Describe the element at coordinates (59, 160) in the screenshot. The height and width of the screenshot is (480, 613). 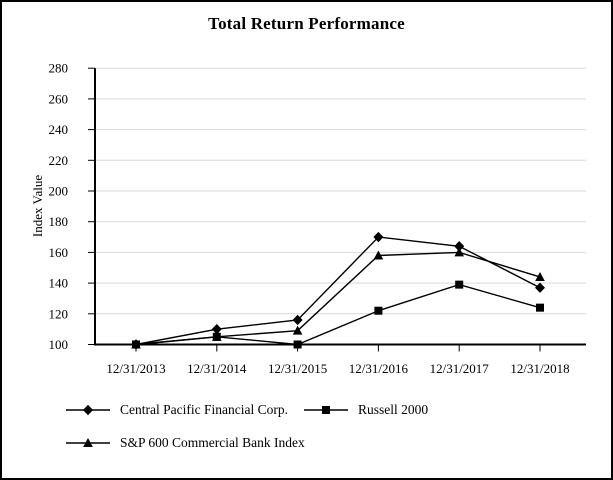
I see `y-tick-label: 220` at that location.